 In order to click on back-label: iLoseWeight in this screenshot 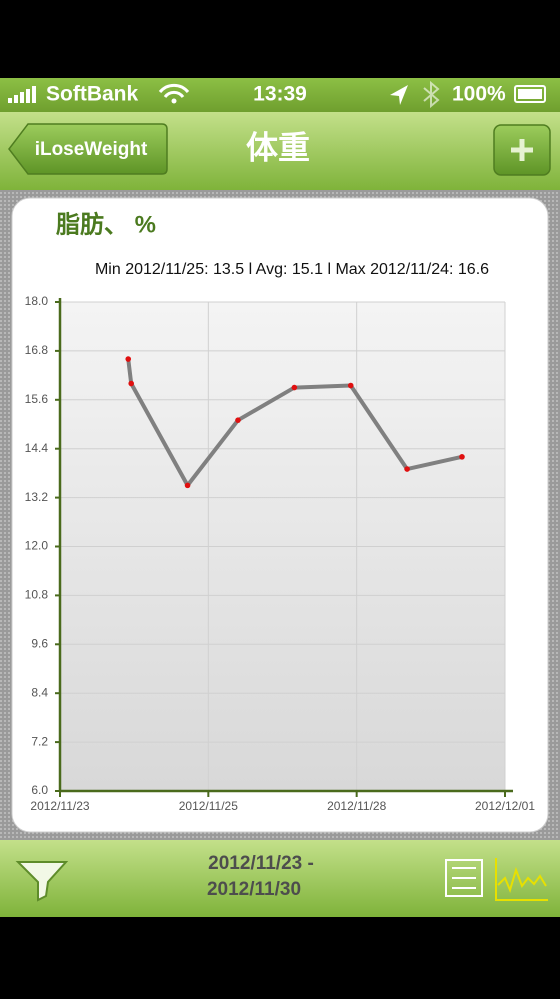, I will do `click(91, 149)`.